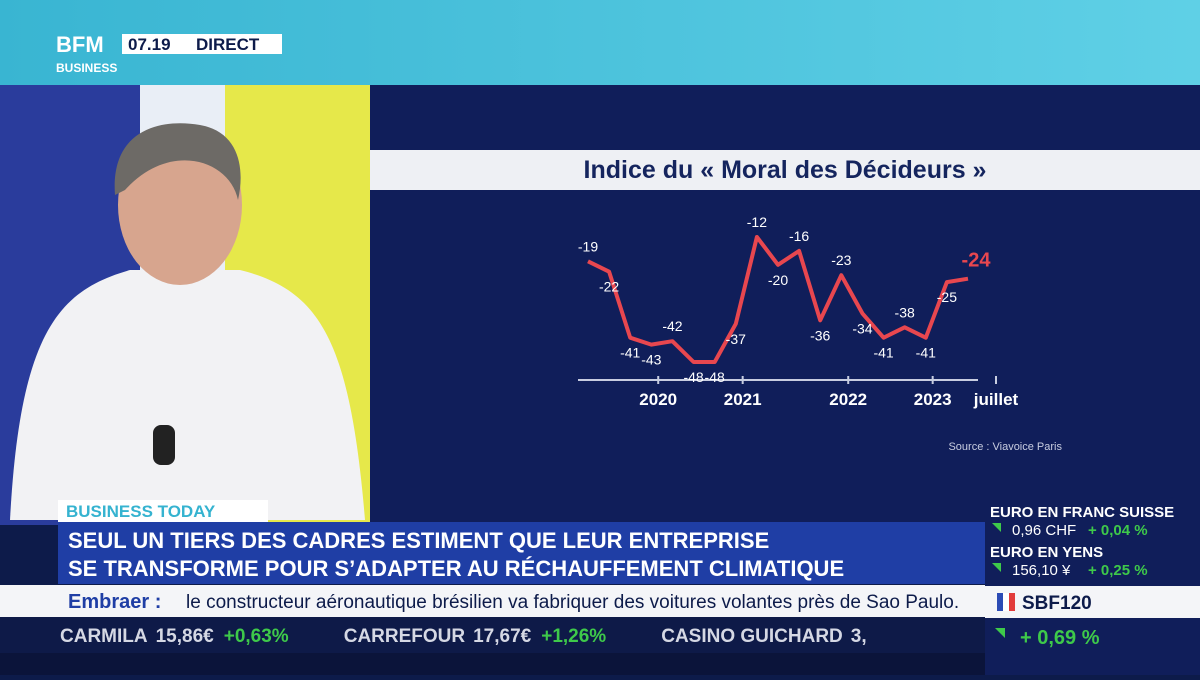 The image size is (1200, 680). Describe the element at coordinates (736, 339) in the screenshot. I see `data-label: -37` at that location.